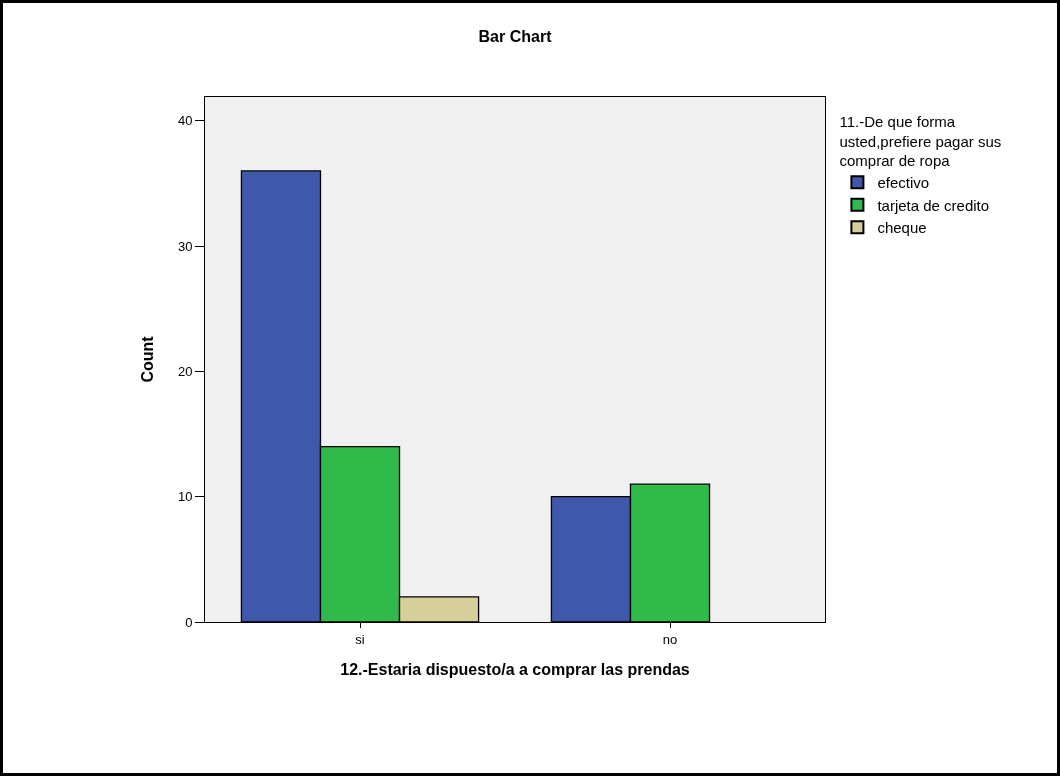 The image size is (1060, 776). I want to click on y-tick-label: 20, so click(185, 371).